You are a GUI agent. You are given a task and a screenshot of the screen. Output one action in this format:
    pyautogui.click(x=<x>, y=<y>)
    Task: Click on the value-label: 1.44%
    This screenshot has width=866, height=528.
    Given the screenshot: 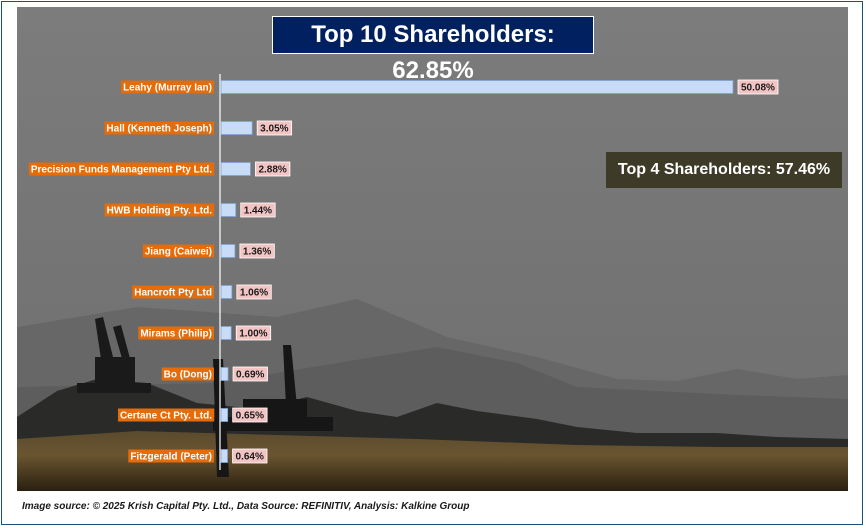 What is the action you would take?
    pyautogui.click(x=258, y=211)
    